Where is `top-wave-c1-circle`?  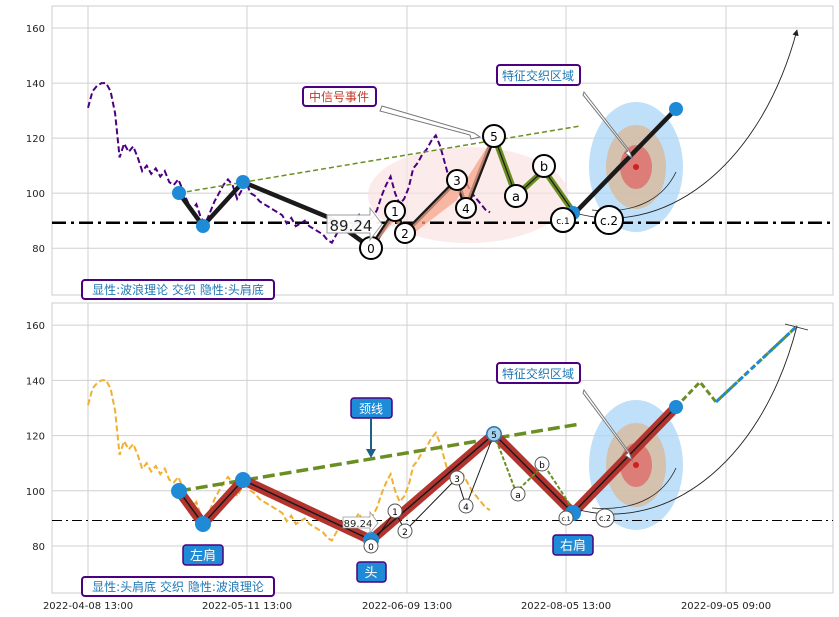
top-wave-c1-circle is located at coordinates (563, 220).